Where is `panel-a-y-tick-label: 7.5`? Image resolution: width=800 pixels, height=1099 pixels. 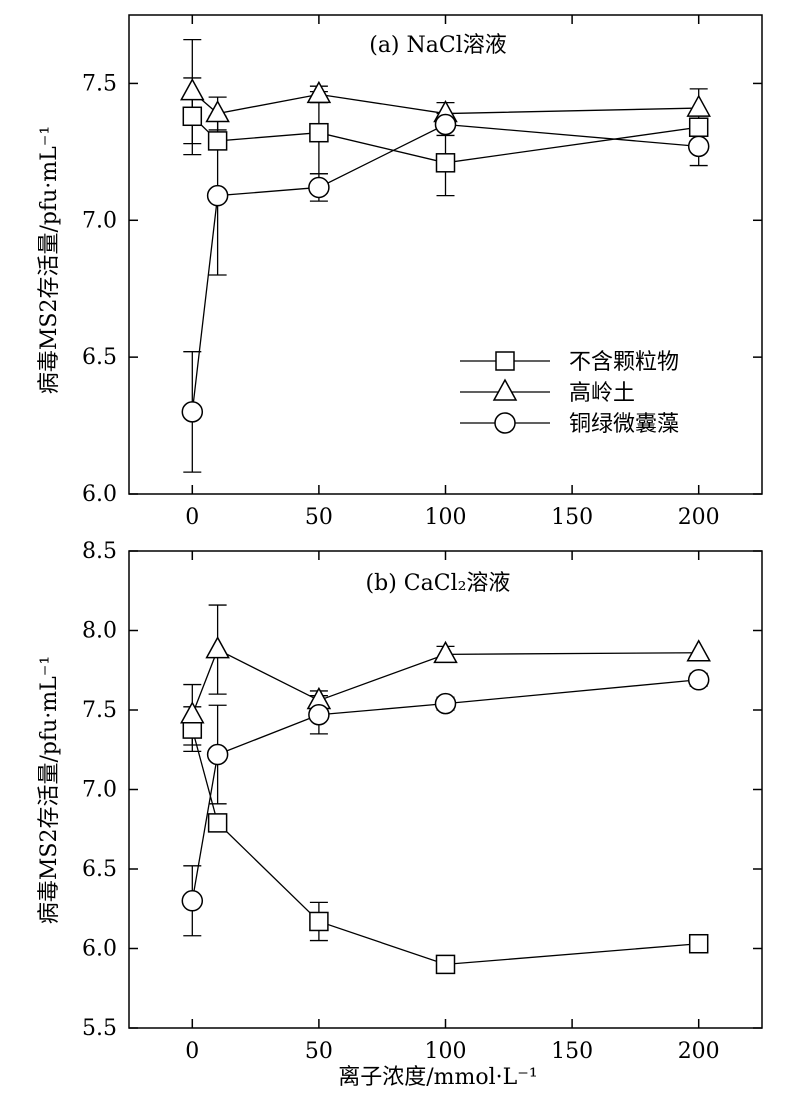
panel-a-y-tick-label: 7.5 is located at coordinates (99, 83).